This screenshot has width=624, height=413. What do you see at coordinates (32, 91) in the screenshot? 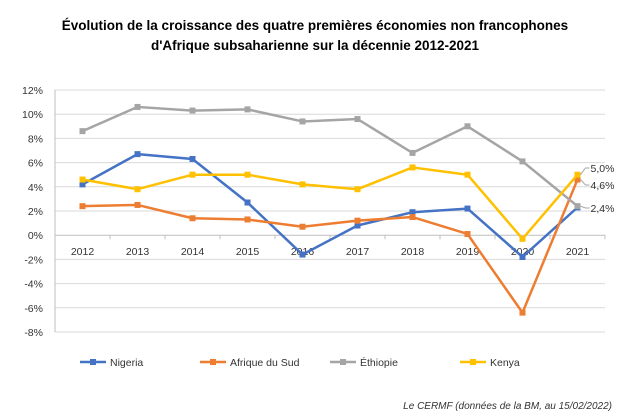
I see `y-tick-label: 12%` at bounding box center [32, 91].